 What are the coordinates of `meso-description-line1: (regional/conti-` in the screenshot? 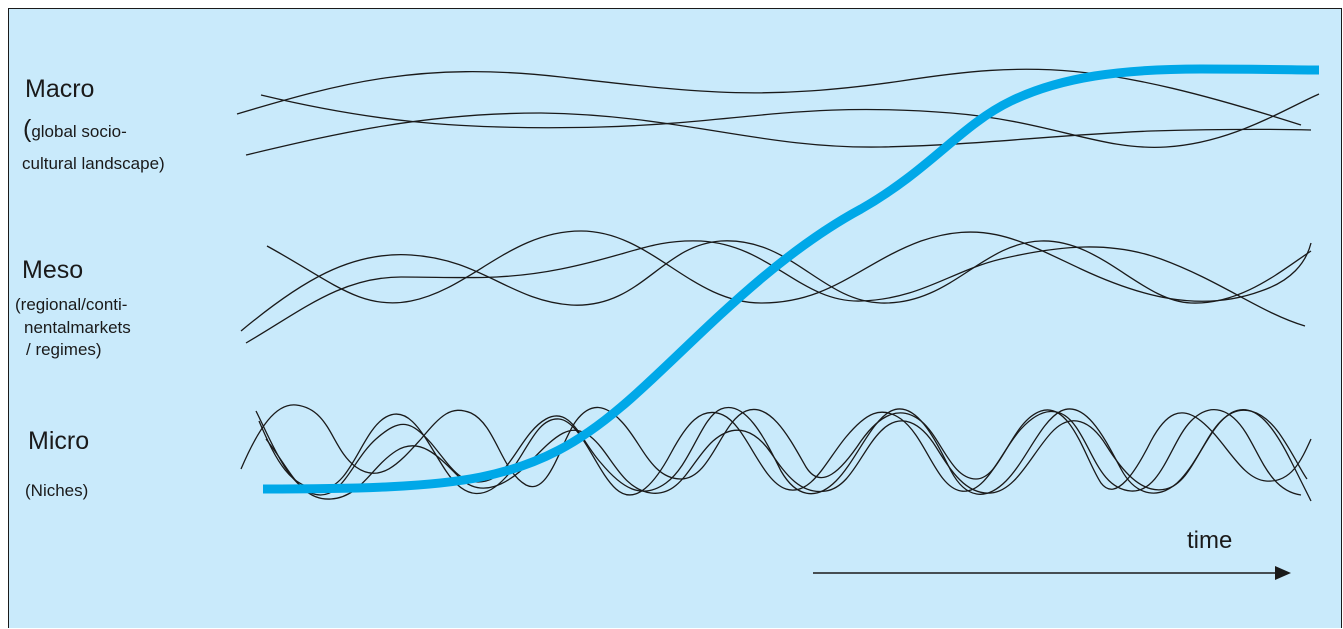 It's located at (71, 304).